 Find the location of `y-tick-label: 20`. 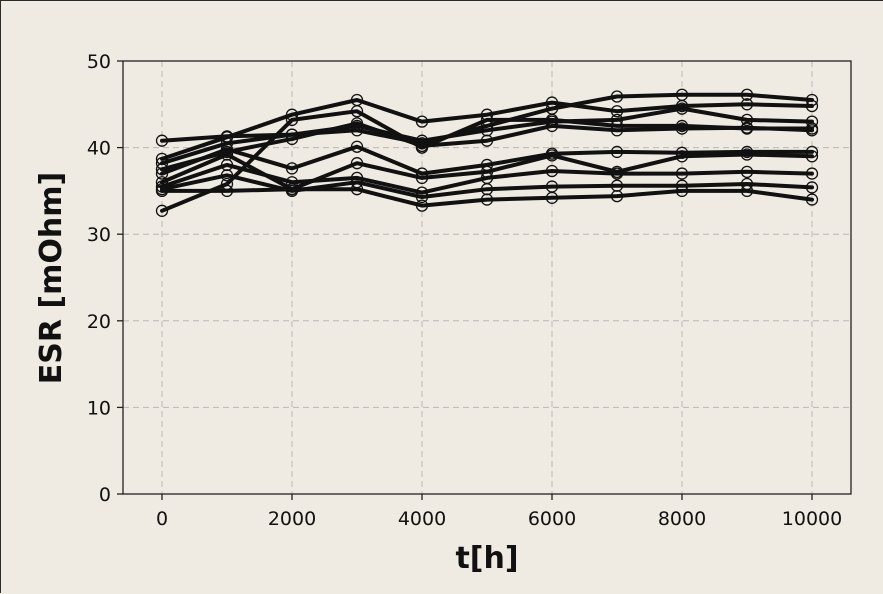

y-tick-label: 20 is located at coordinates (99, 322).